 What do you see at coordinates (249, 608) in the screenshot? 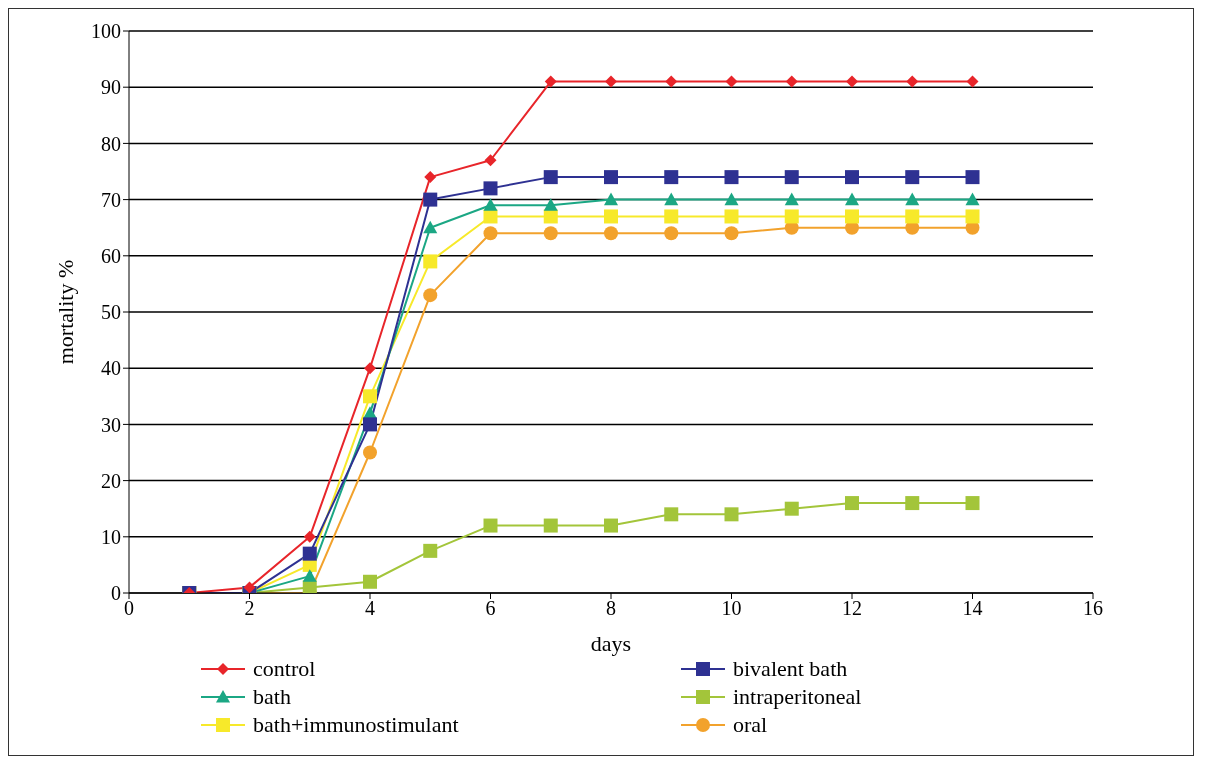
I see `x-tick-label: 2` at bounding box center [249, 608].